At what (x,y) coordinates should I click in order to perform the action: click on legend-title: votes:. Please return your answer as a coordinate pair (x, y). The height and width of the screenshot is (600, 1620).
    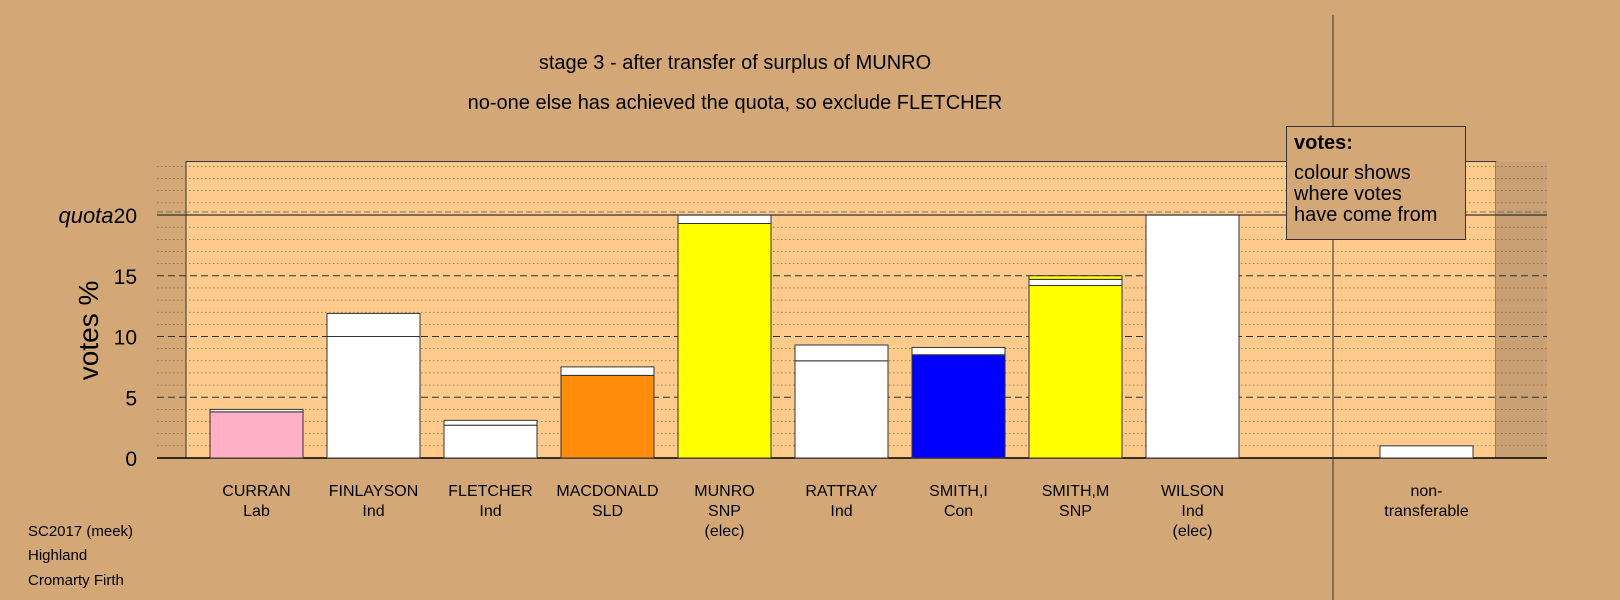
    Looking at the image, I should click on (1323, 143).